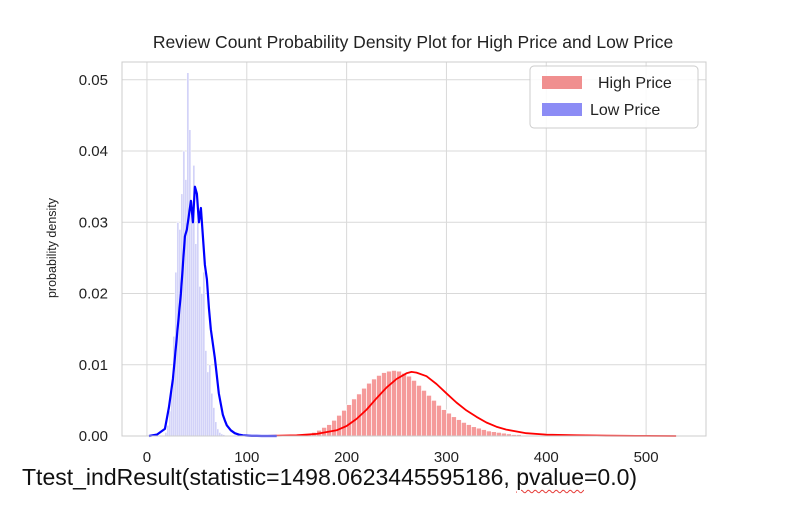 The width and height of the screenshot is (810, 520). Describe the element at coordinates (562, 109) in the screenshot. I see `legend-entry-low-price-swatch` at that location.